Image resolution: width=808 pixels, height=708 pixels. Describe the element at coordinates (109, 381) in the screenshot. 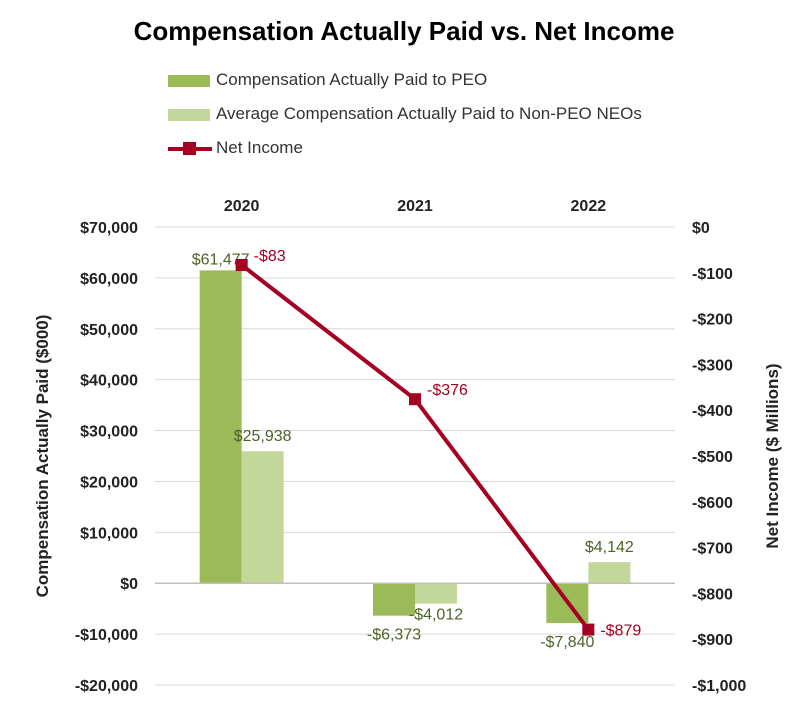

I see `left-axis-tick-label: $40,000` at that location.